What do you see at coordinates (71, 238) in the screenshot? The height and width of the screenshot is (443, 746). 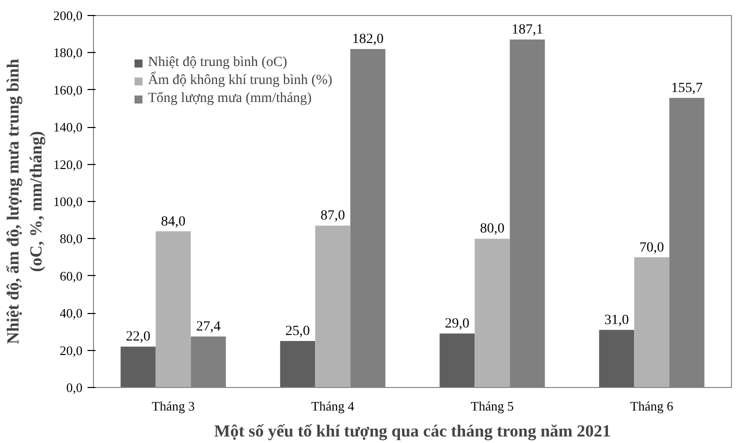 I see `y-tick-label: 80,0` at bounding box center [71, 238].